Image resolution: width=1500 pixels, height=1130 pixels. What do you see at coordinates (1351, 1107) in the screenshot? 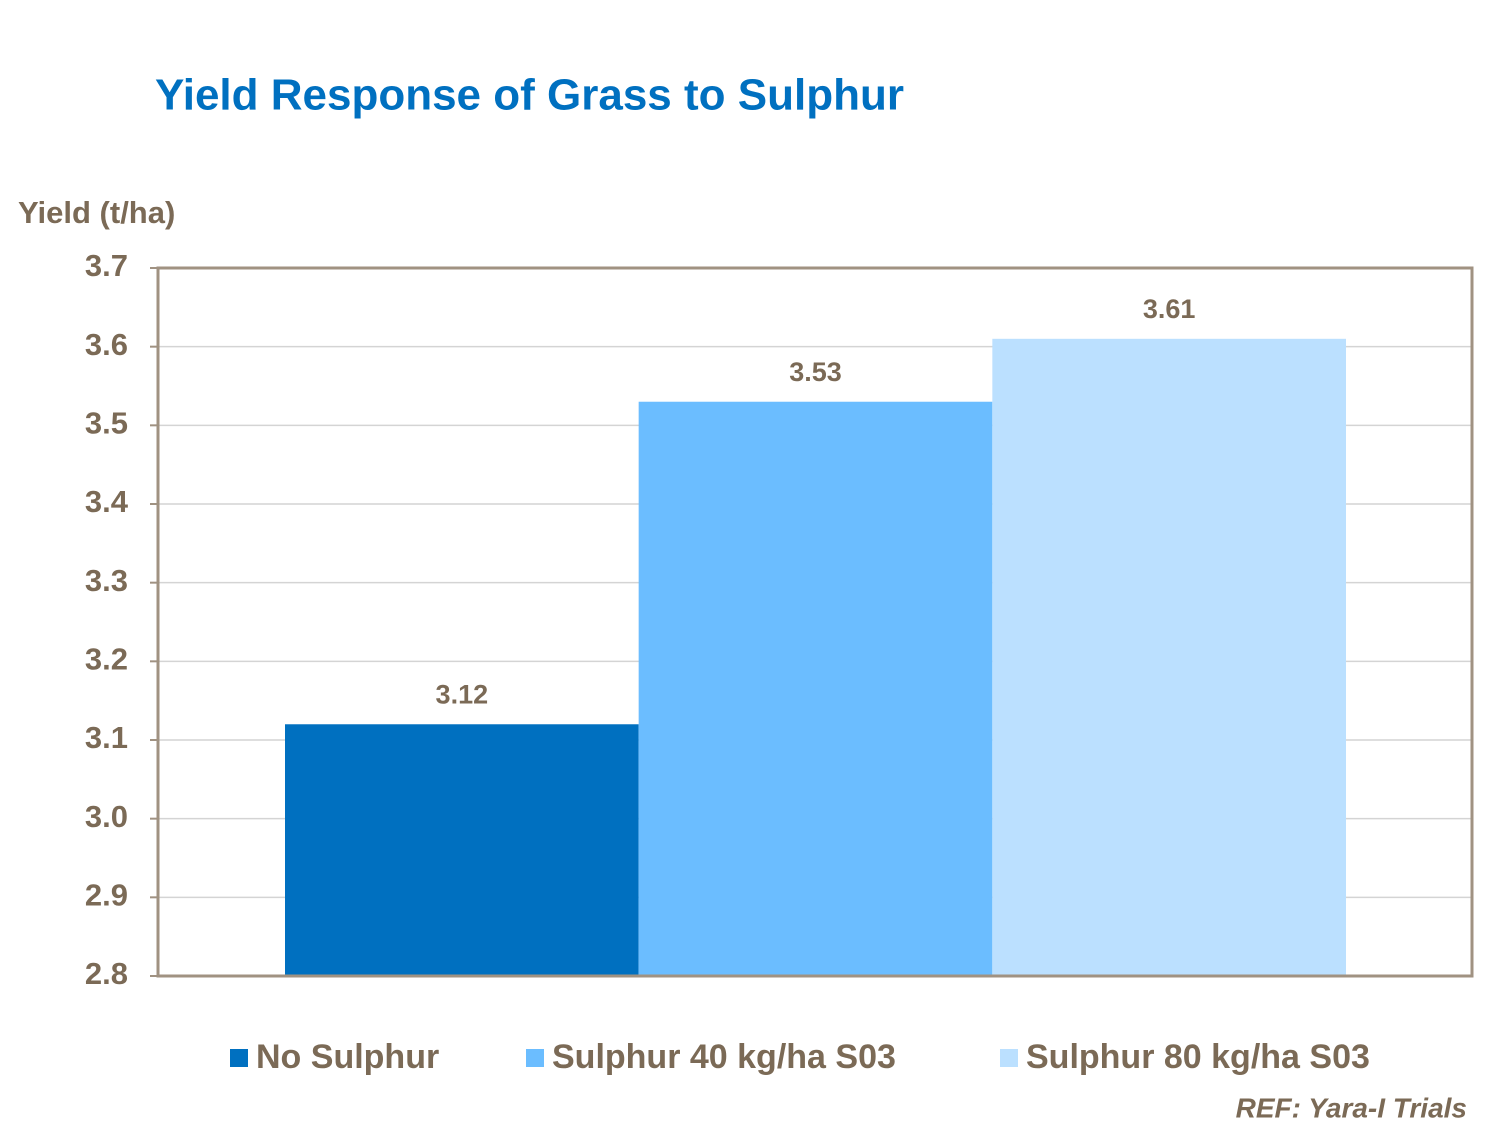
I see `source-note: REF: Yara-I Trials` at bounding box center [1351, 1107].